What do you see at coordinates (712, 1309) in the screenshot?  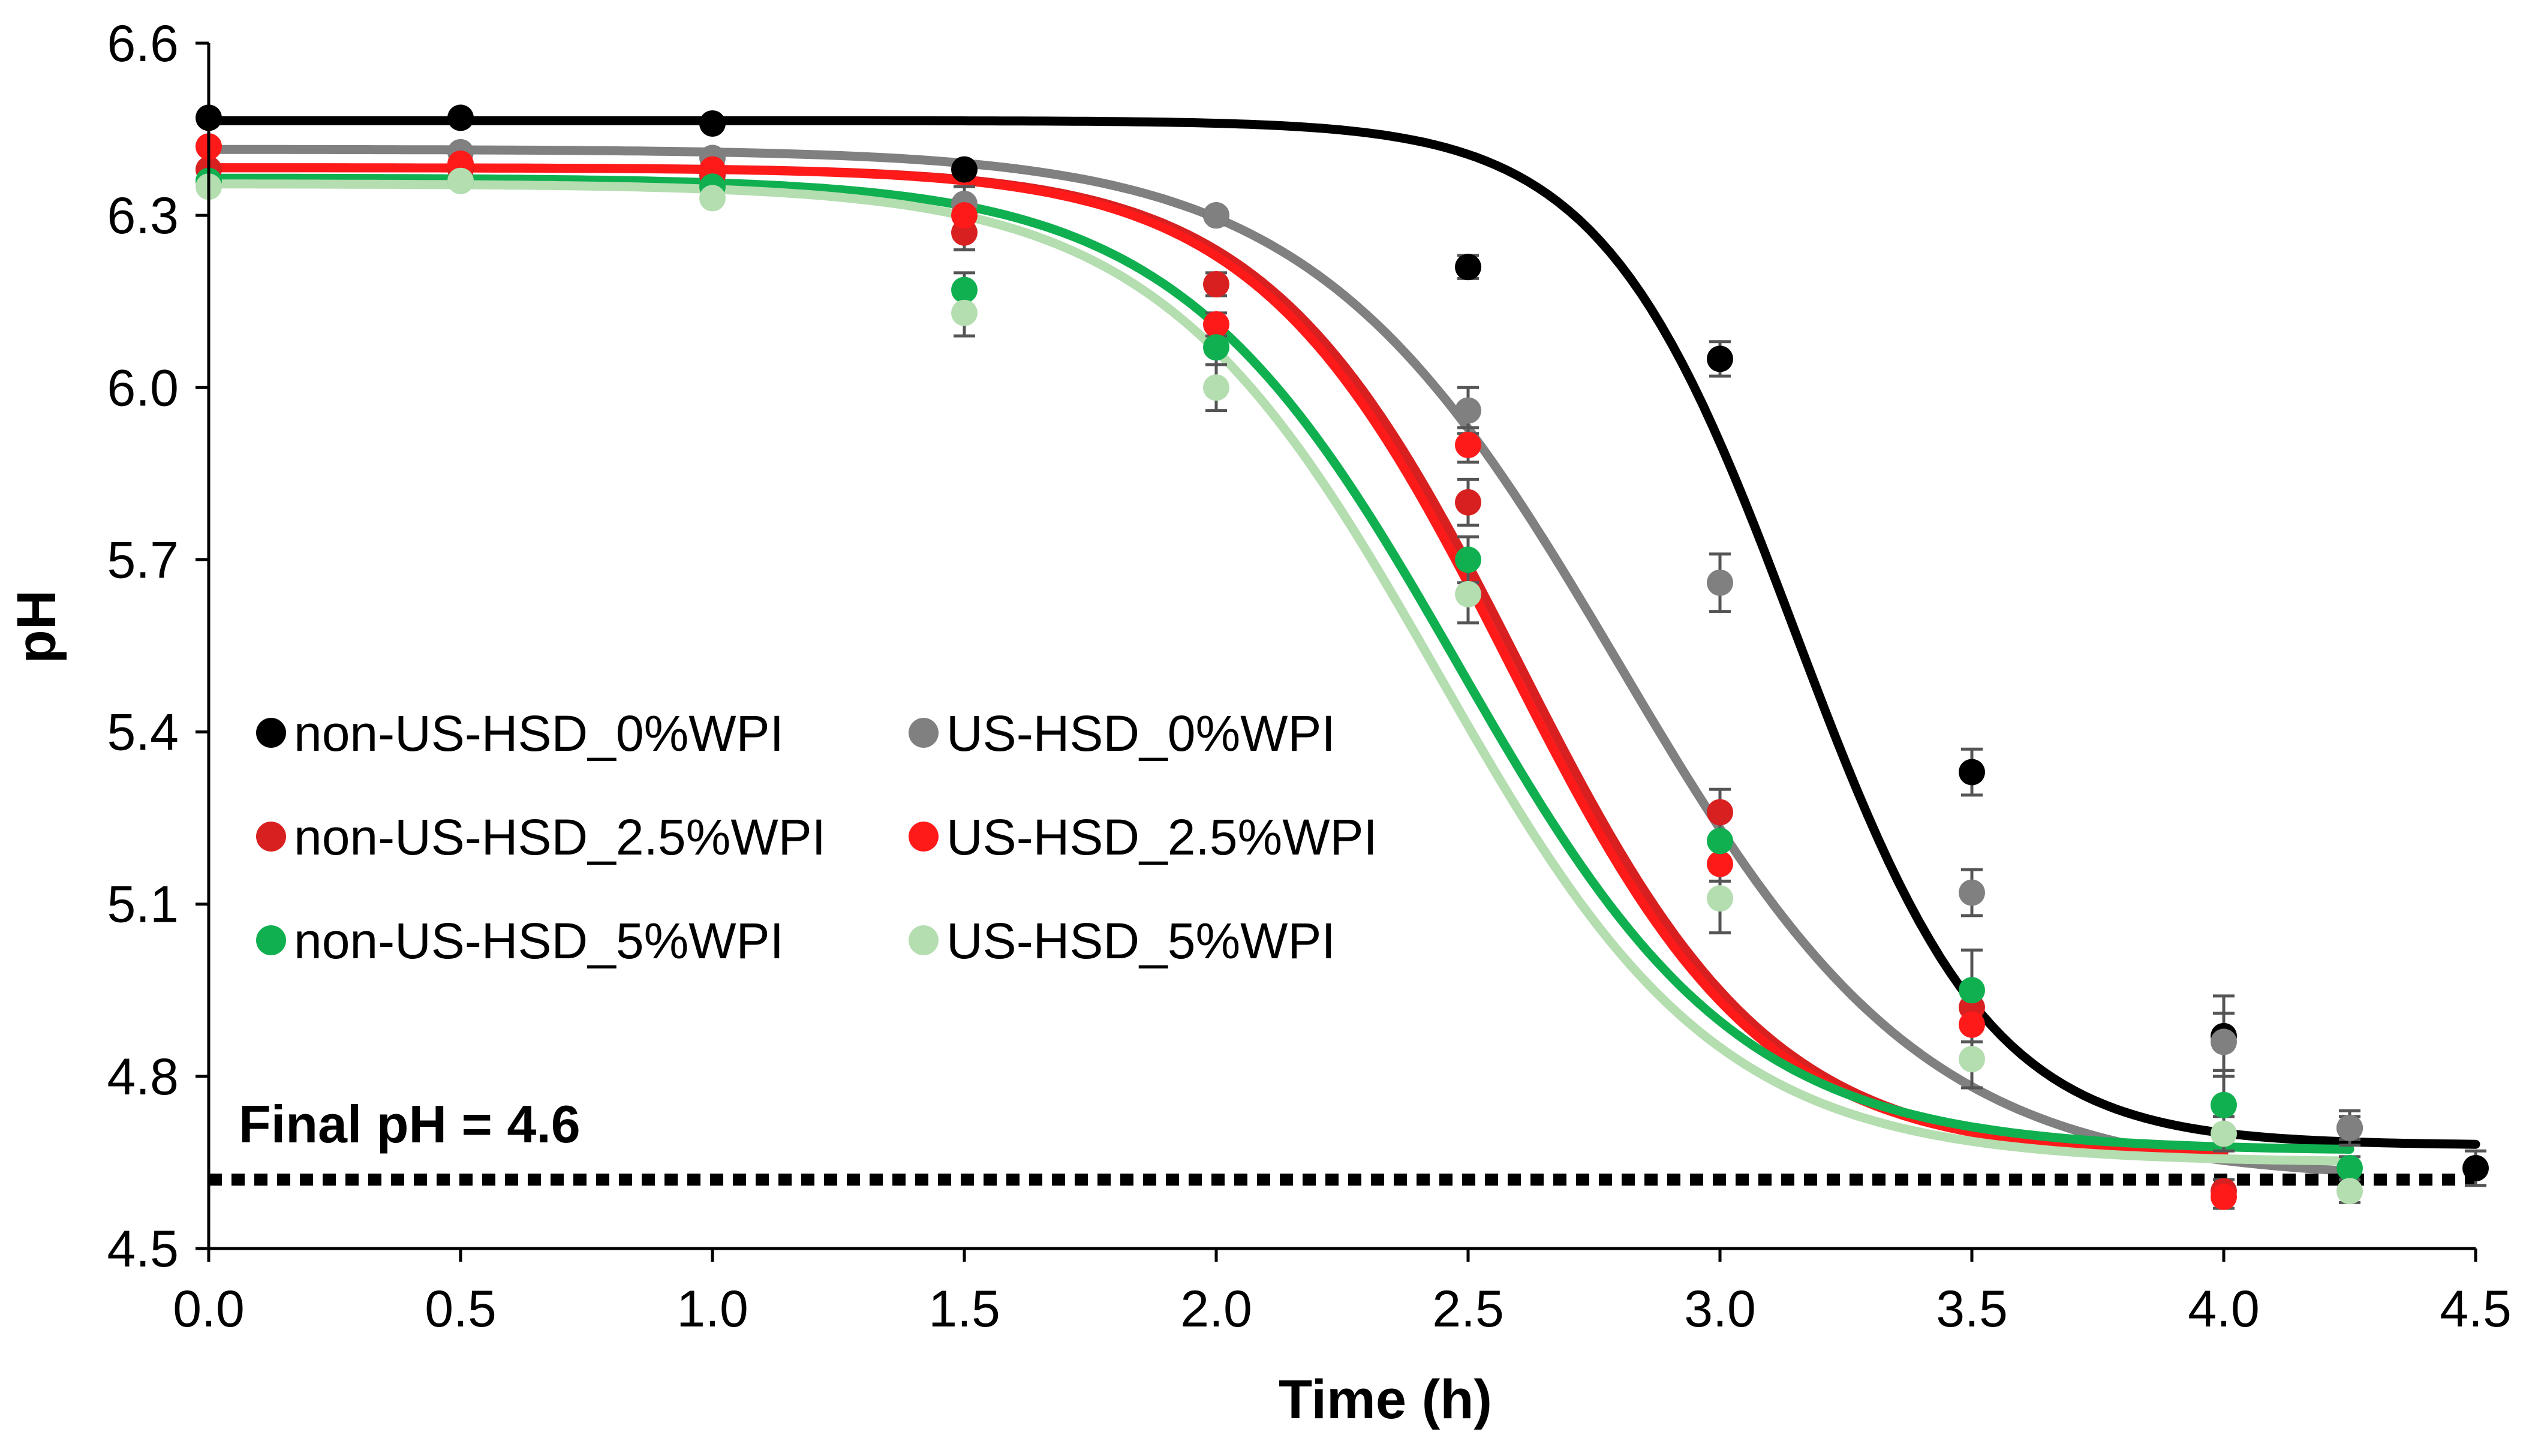 I see `x-tick-label: 1.0` at bounding box center [712, 1309].